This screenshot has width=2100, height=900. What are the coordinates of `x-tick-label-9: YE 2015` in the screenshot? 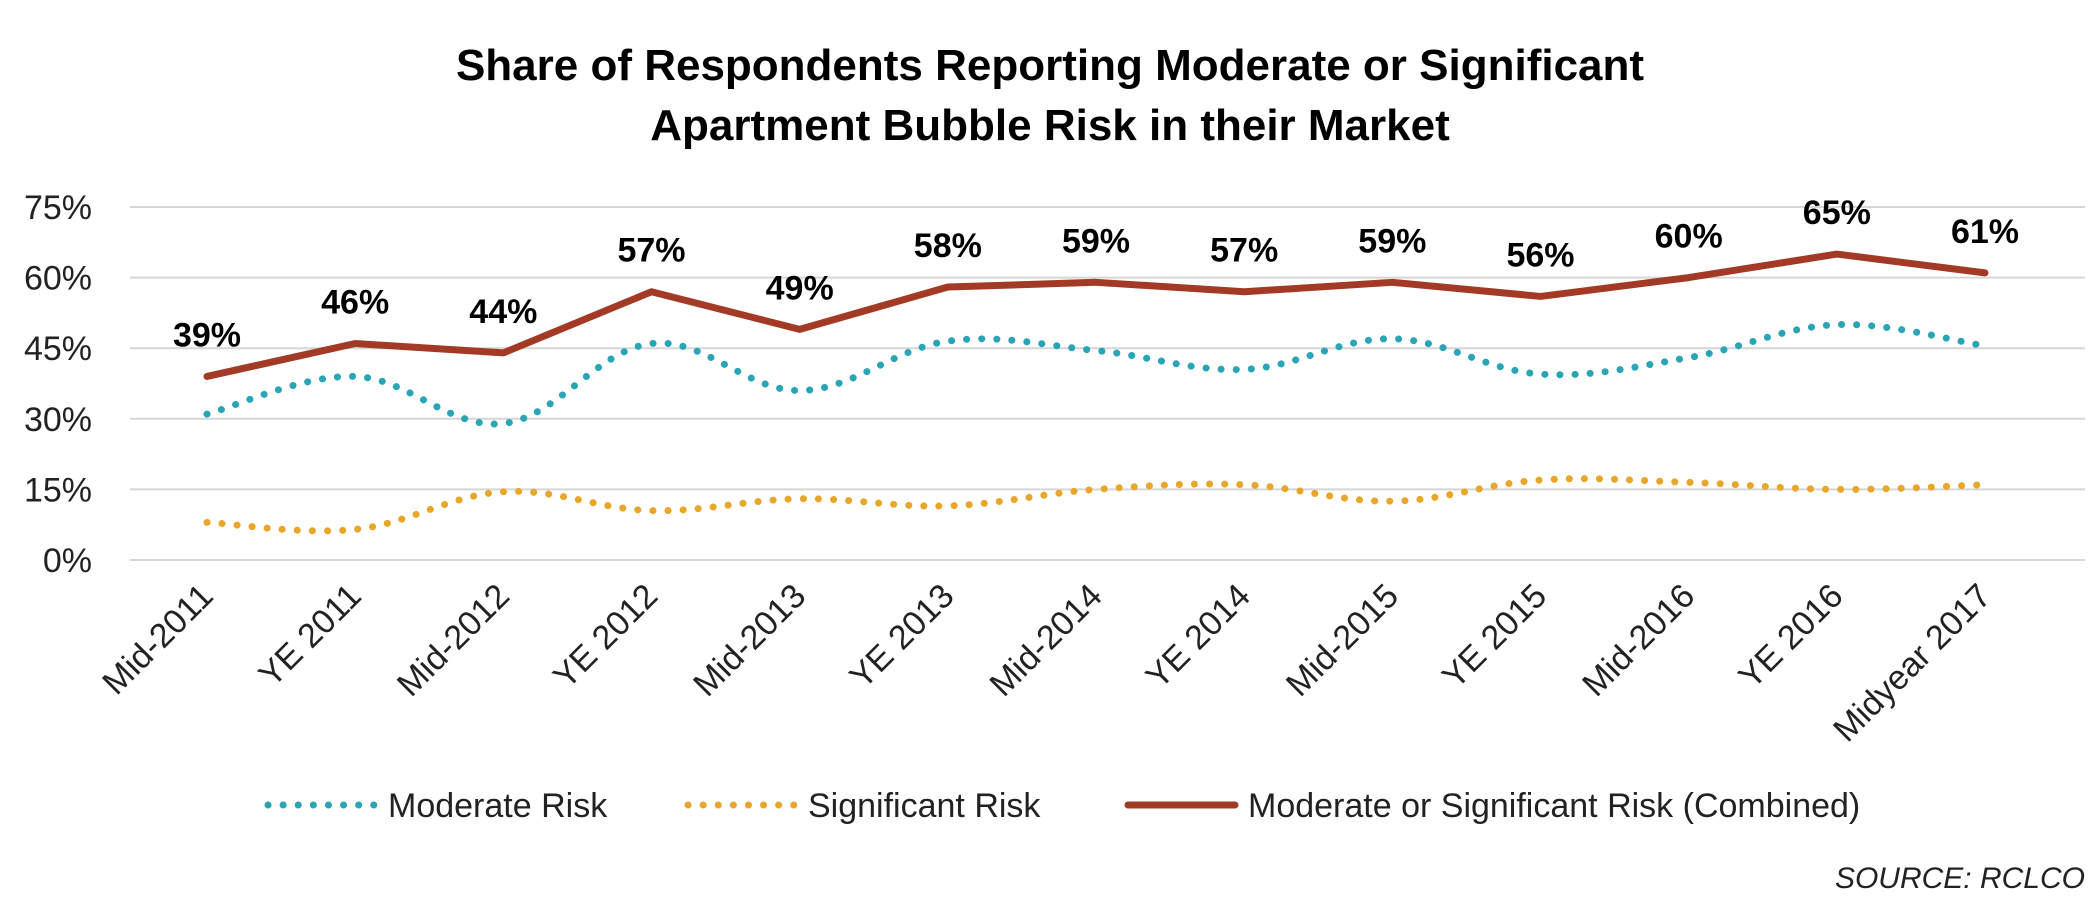 It's located at (1494, 636).